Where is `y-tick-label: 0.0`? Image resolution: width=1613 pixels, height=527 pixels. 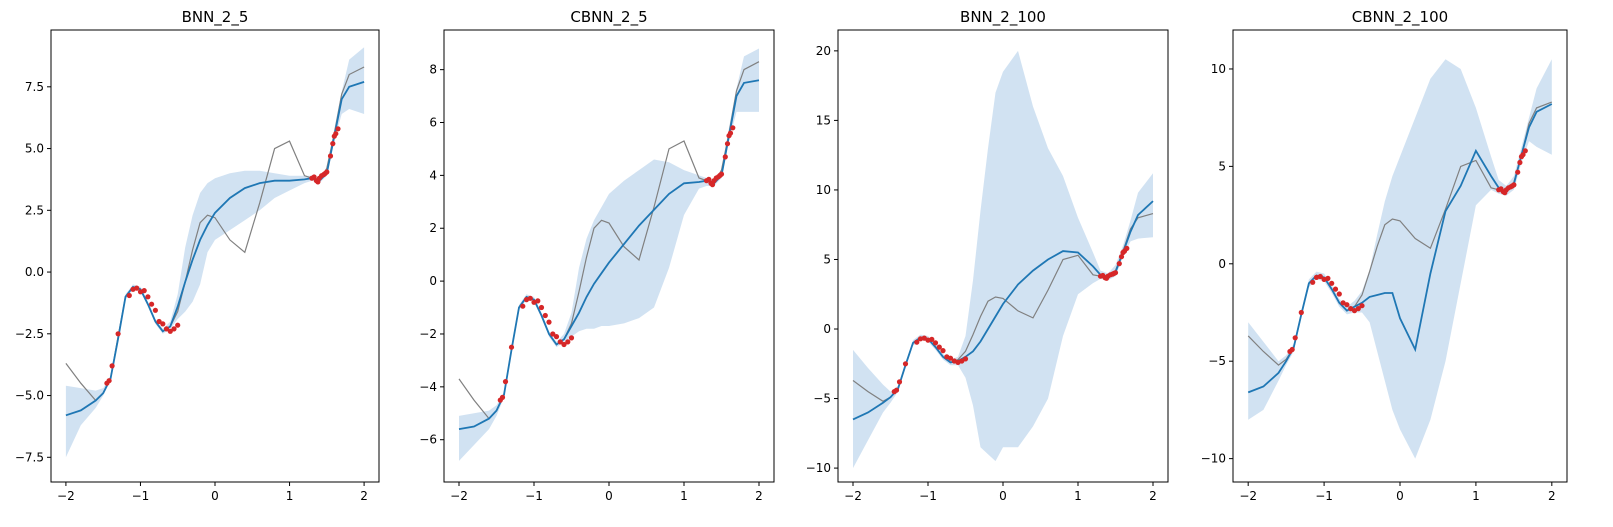
y-tick-label: 0.0 is located at coordinates (34, 272).